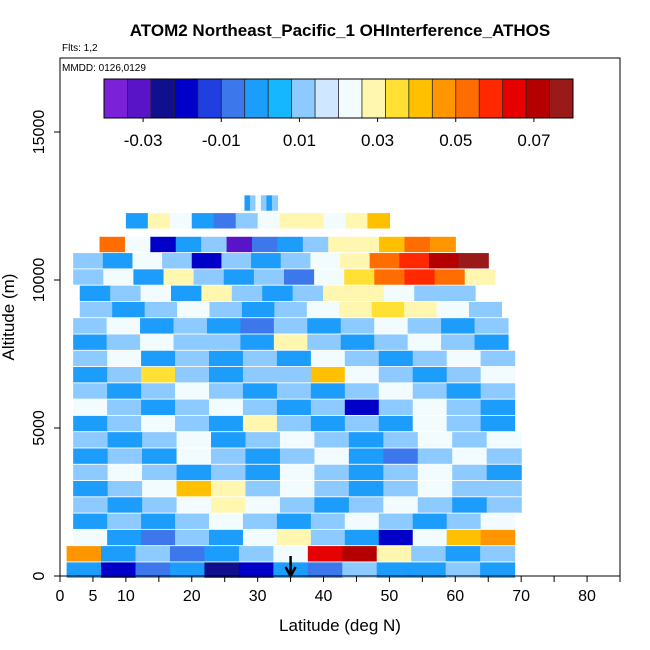 The width and height of the screenshot is (650, 650). What do you see at coordinates (340, 625) in the screenshot?
I see `x-axis-label: Latitude (deg N)` at bounding box center [340, 625].